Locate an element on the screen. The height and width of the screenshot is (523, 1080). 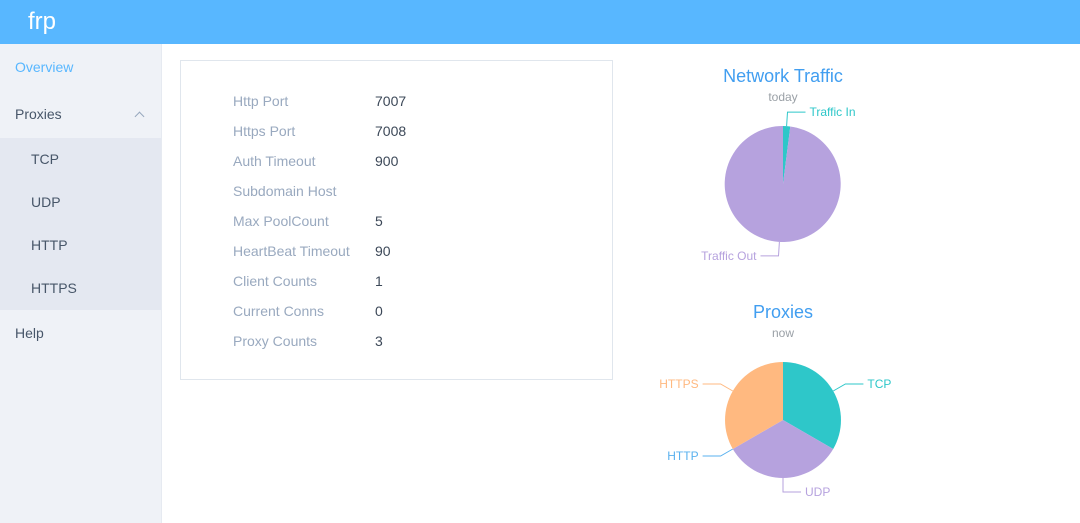
overview-row-value: 7008 is located at coordinates (391, 131).